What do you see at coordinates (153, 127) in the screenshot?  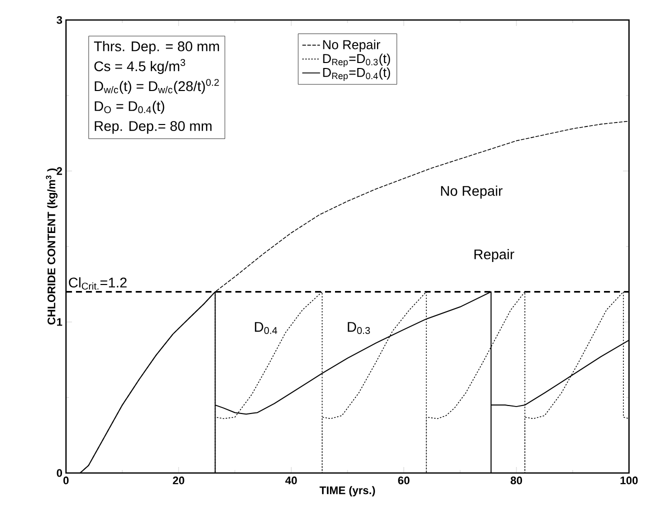 I see `annotation: Rep. Dep.= 80 mm` at bounding box center [153, 127].